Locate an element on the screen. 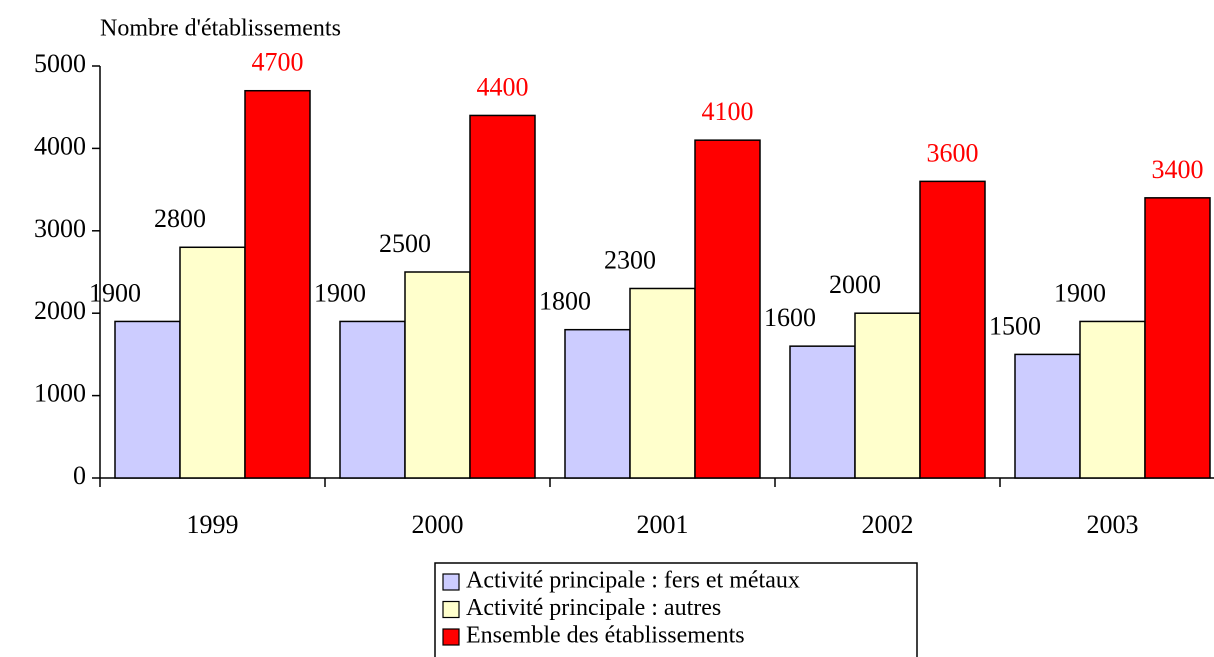  data-label: 1500 is located at coordinates (1015, 325).